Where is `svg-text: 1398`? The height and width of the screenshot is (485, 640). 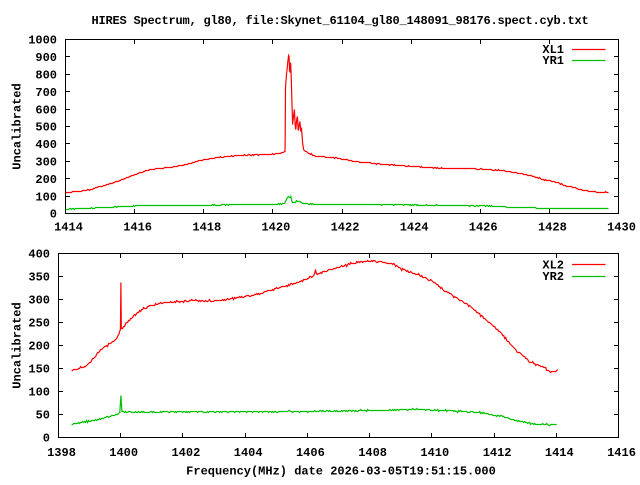 svg-text: 1398 is located at coordinates (61, 453).